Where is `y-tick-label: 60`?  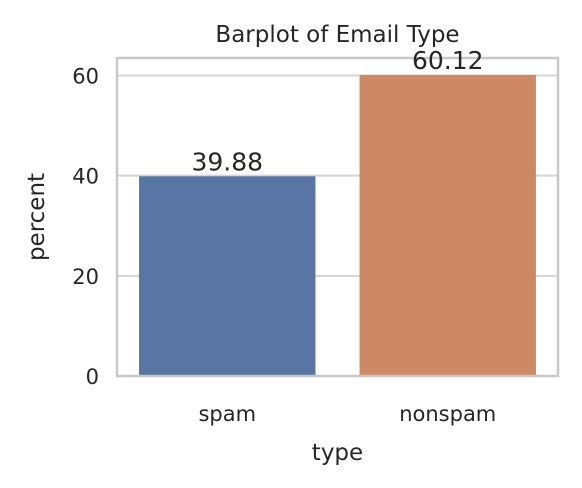
y-tick-label: 60 is located at coordinates (85, 77).